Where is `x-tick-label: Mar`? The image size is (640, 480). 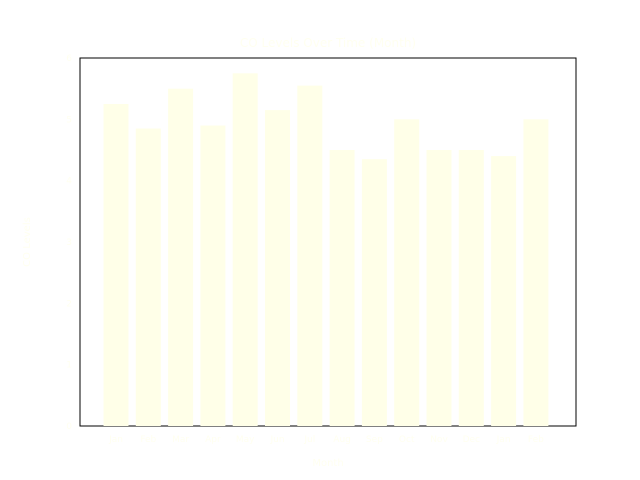 x-tick-label: Mar is located at coordinates (180, 440).